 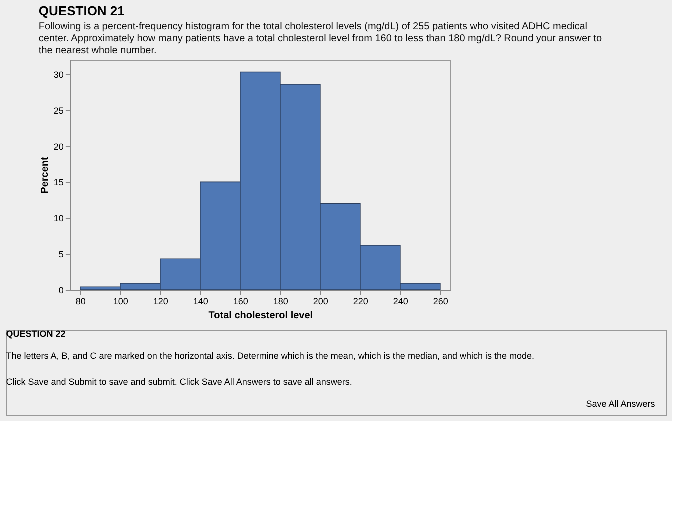 I want to click on x-tick-label: 260, so click(x=440, y=301).